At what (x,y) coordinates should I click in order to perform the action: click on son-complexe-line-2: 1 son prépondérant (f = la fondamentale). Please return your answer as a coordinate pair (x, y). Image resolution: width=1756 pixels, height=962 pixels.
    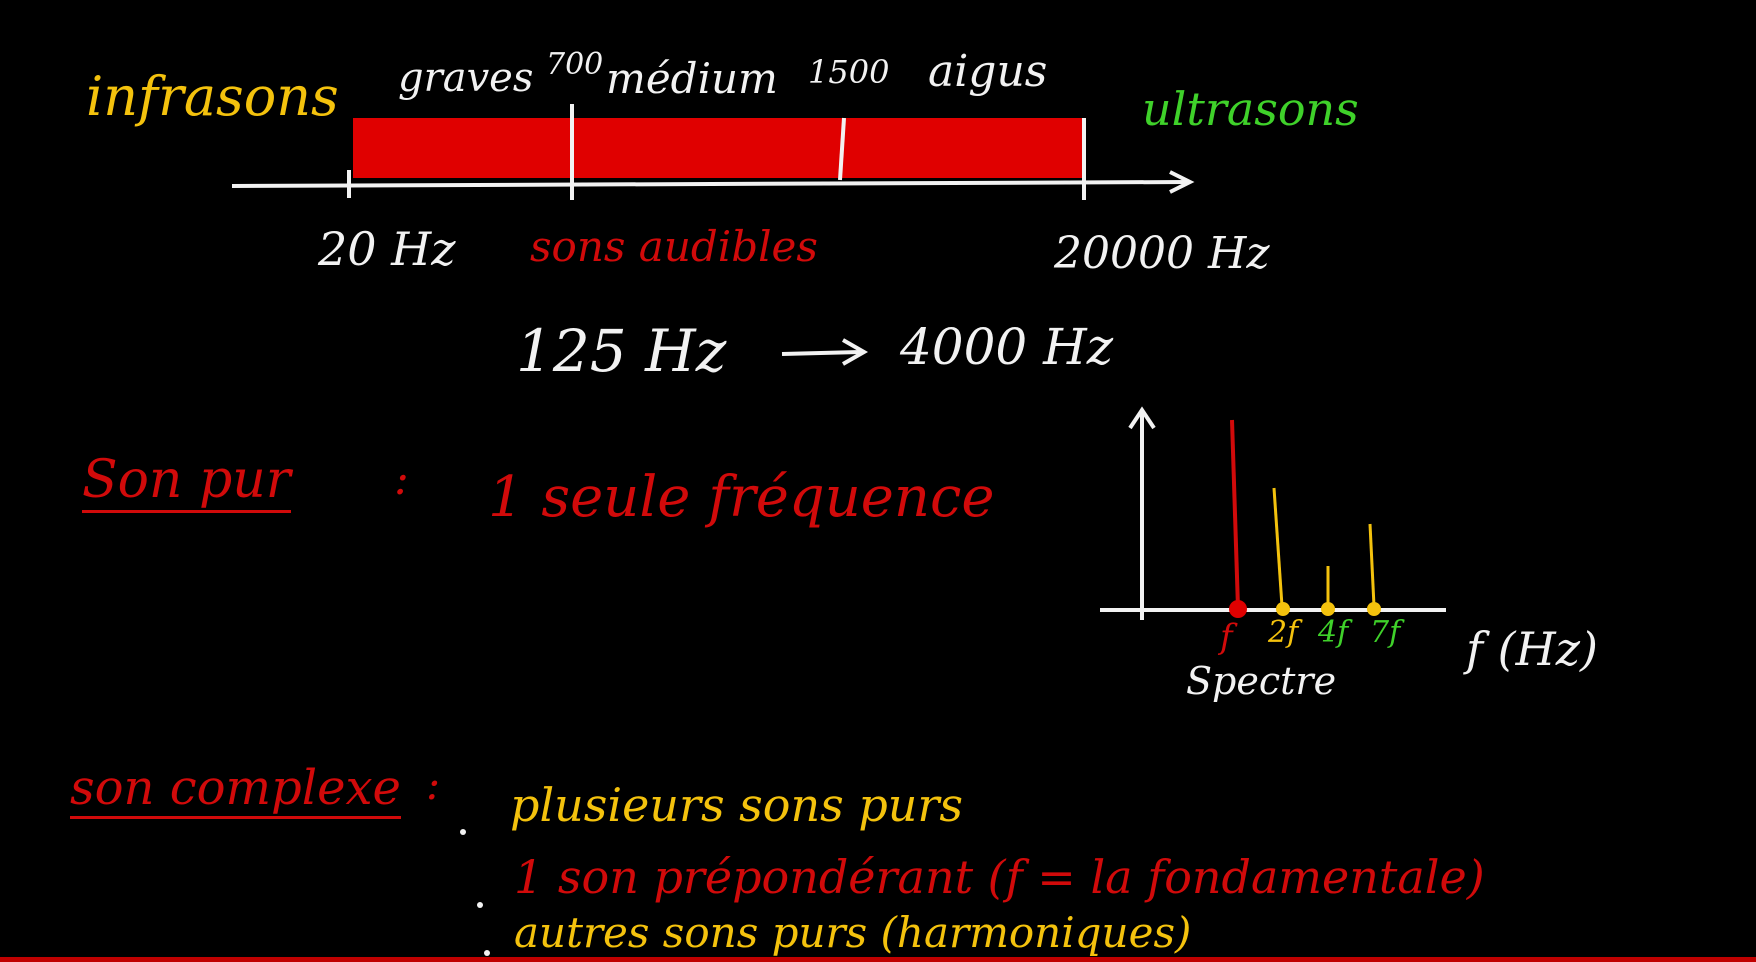
    Looking at the image, I should click on (999, 877).